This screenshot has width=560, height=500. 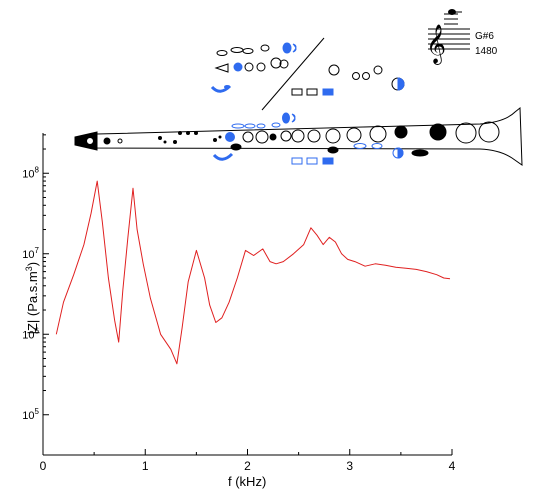 What do you see at coordinates (32, 298) in the screenshot?
I see `y-axis-title: |Z| (Pa.s.m3)` at bounding box center [32, 298].